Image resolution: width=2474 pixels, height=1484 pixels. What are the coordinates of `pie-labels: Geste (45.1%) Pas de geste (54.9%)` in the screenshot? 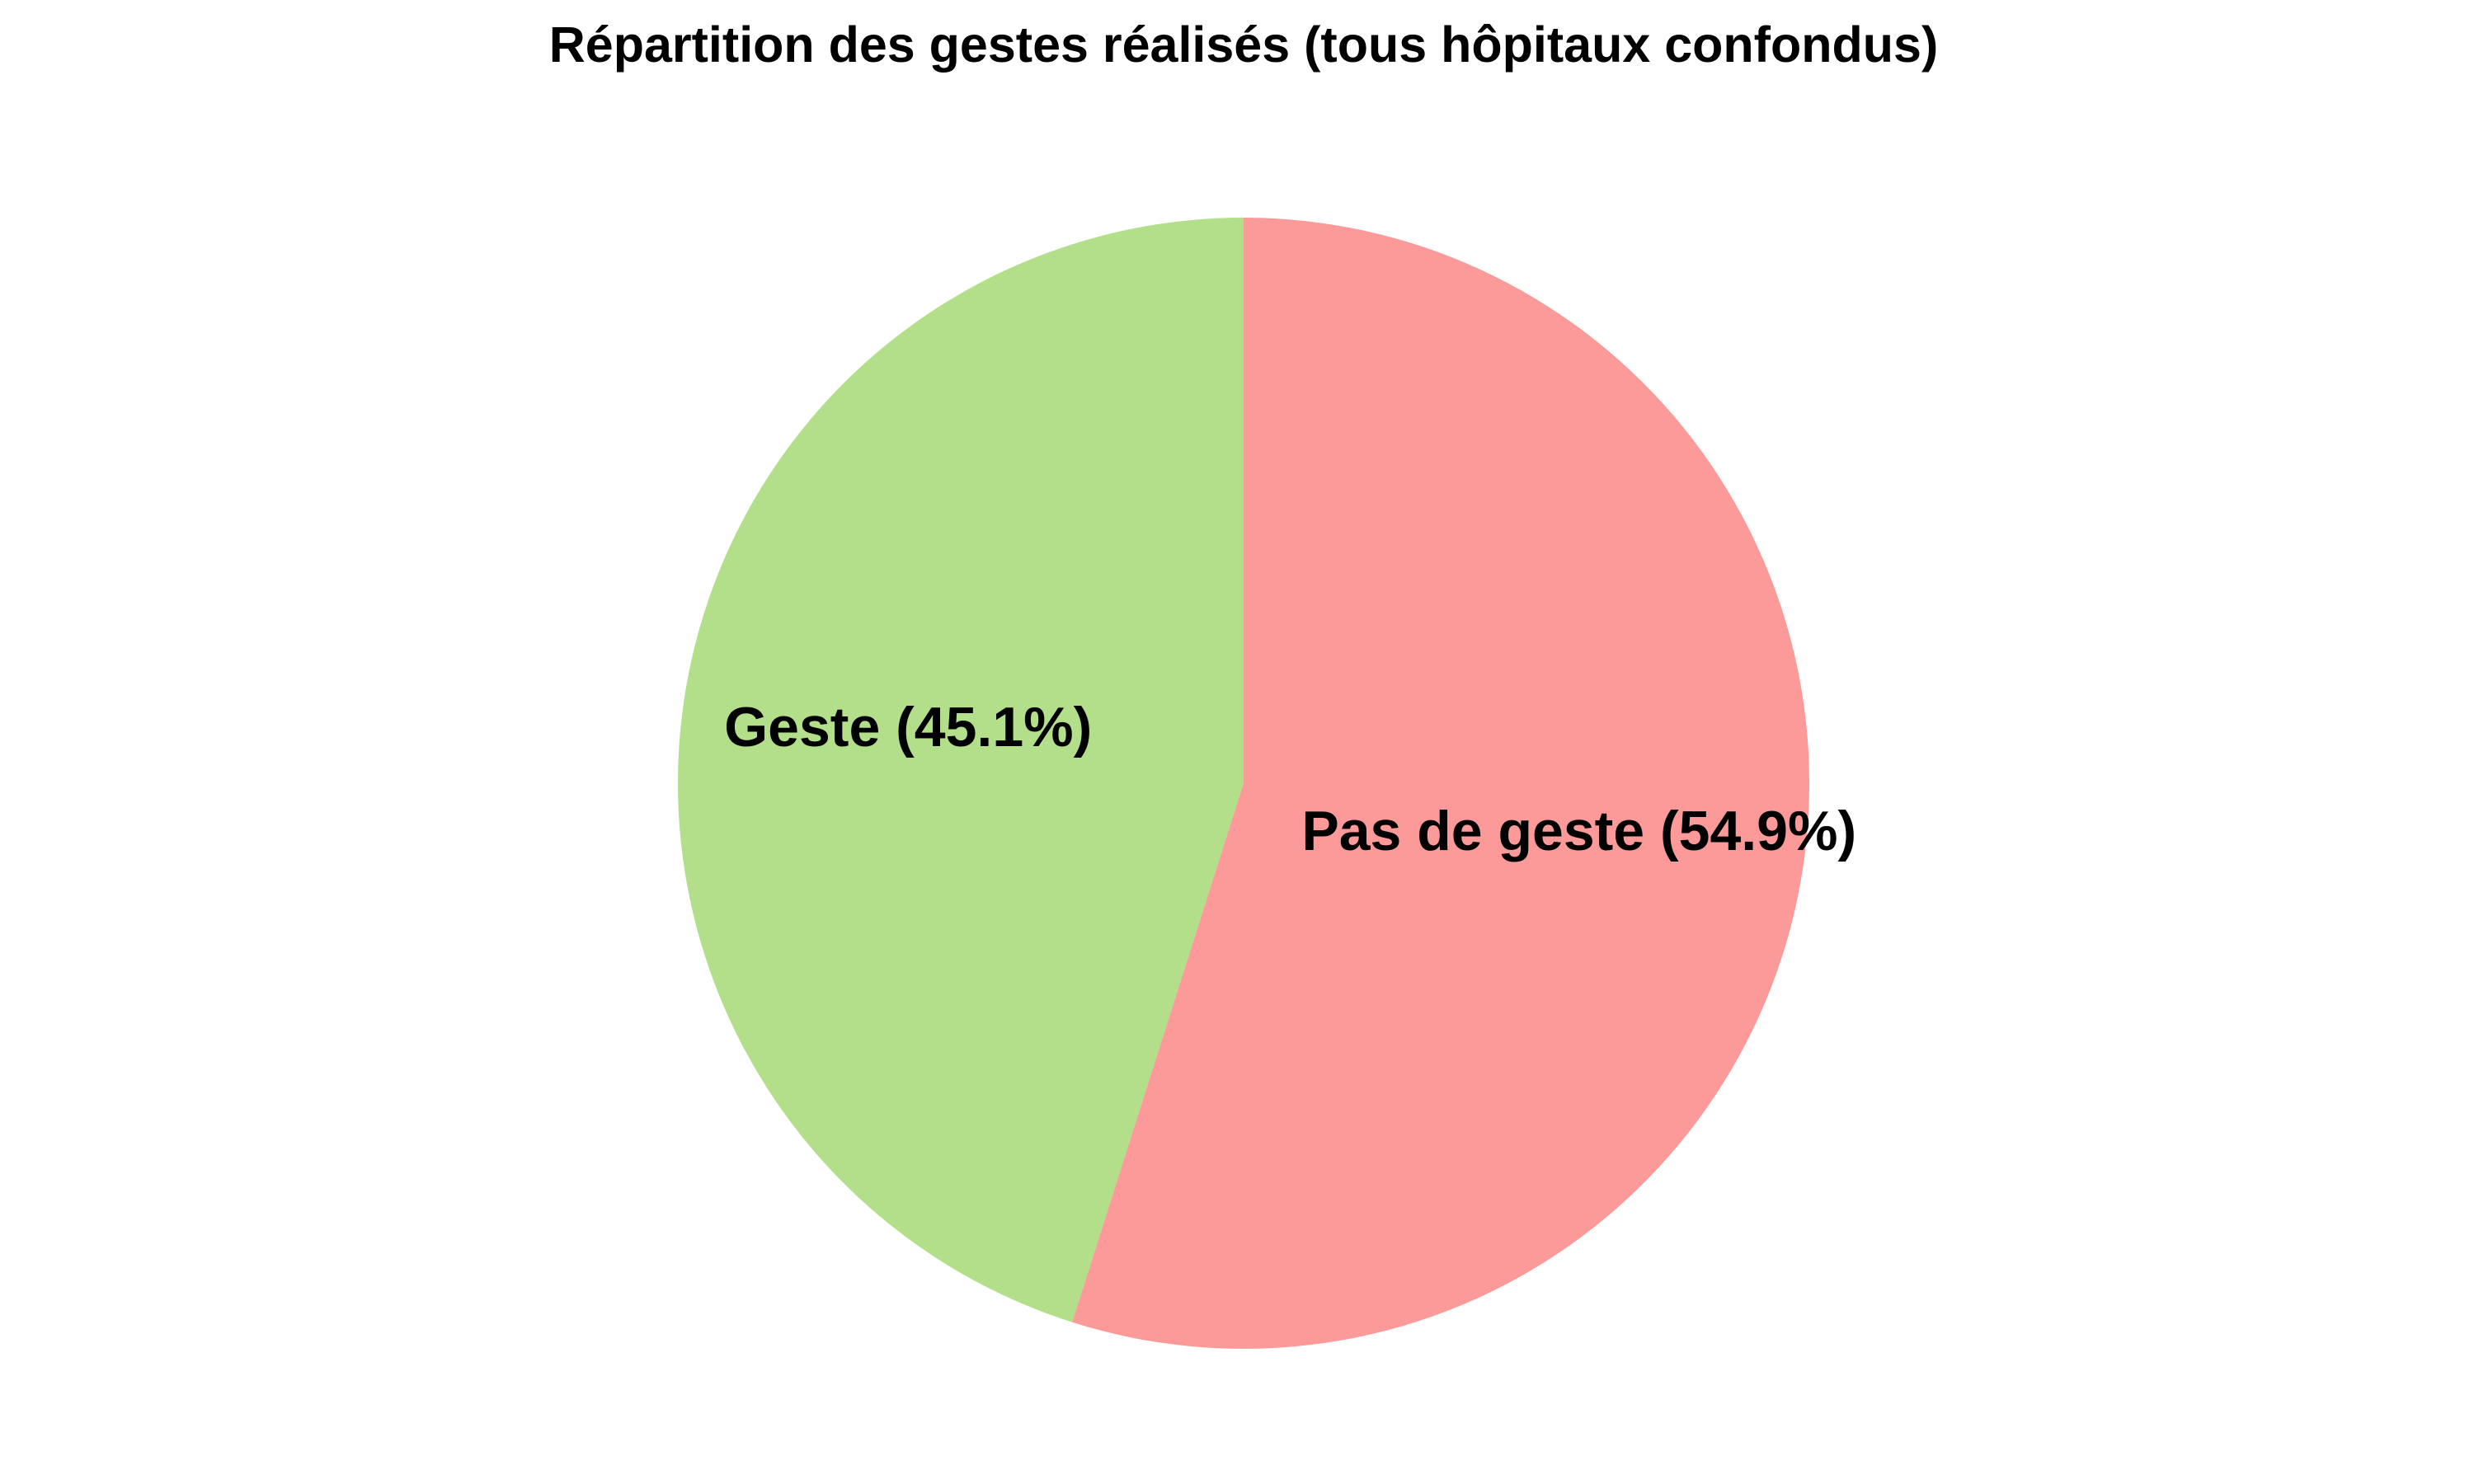 It's located at (1290, 779).